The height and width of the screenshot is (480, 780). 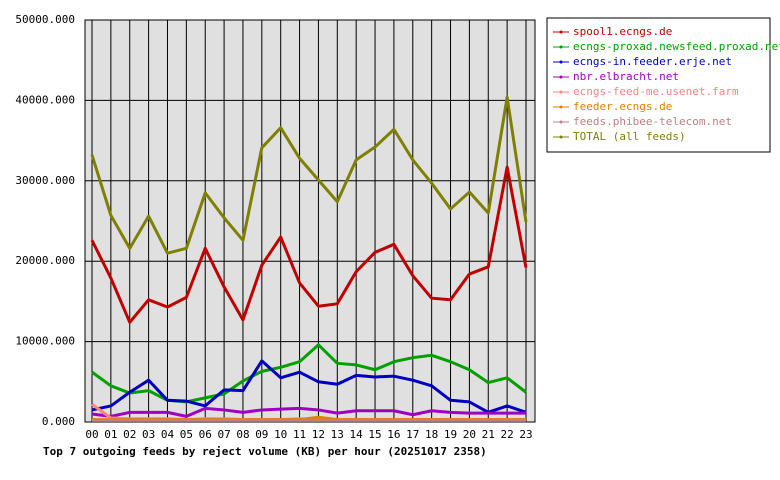 What do you see at coordinates (626, 76) in the screenshot?
I see `legend-label: nbr.elbracht.net` at bounding box center [626, 76].